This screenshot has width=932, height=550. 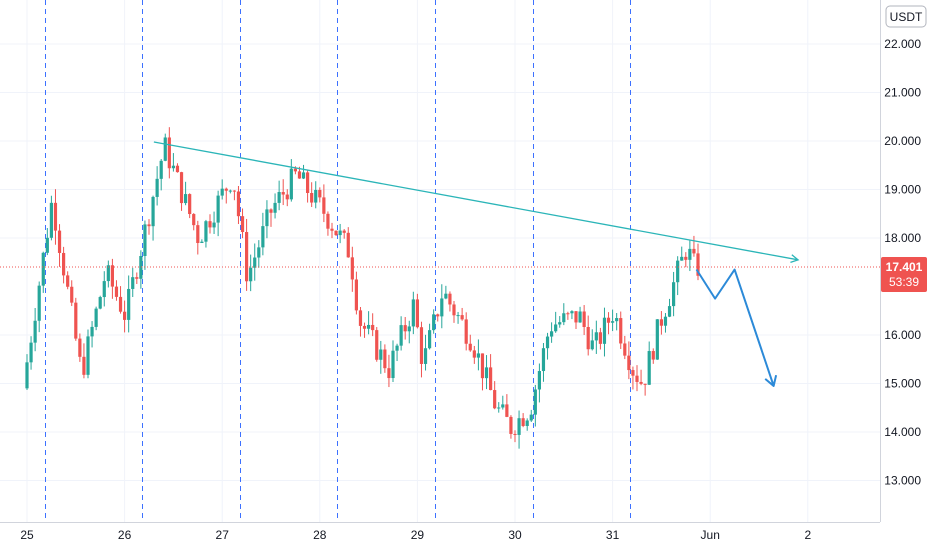 What do you see at coordinates (902, 190) in the screenshot?
I see `price-tick-label: 19.000` at bounding box center [902, 190].